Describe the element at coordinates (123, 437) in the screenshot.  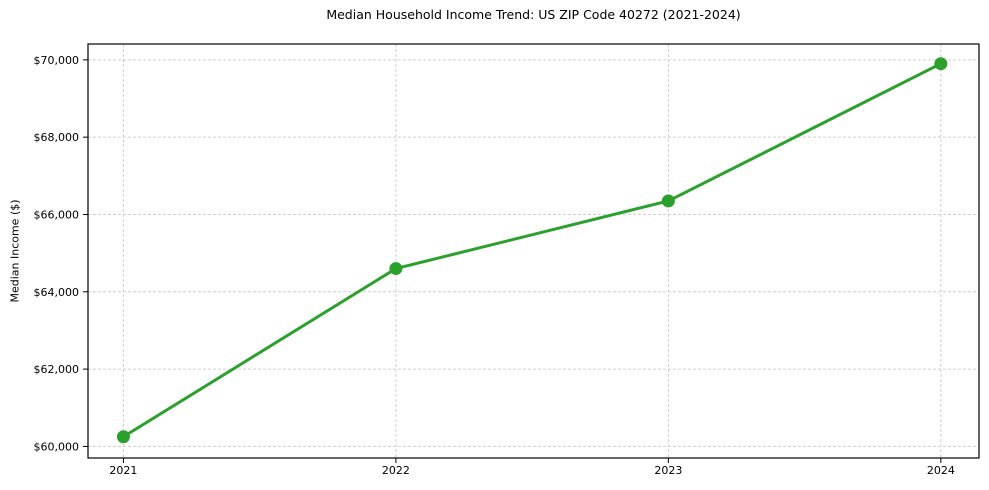
I see `data-point-2021` at that location.